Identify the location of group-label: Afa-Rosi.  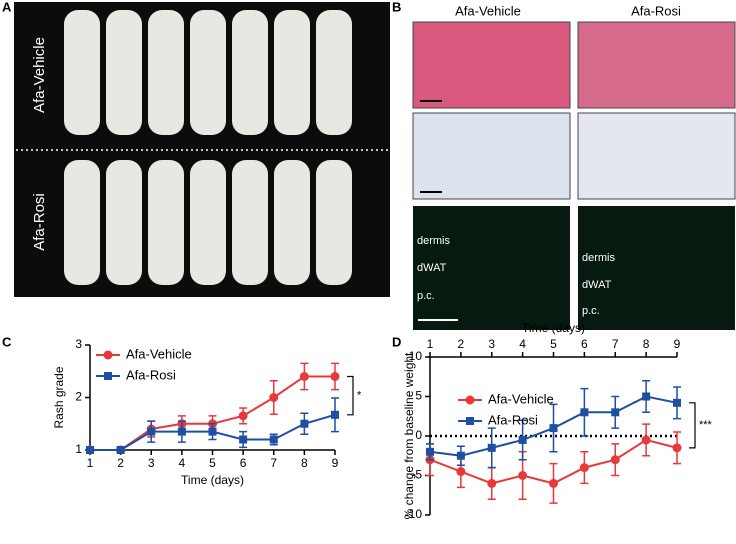
(39, 222).